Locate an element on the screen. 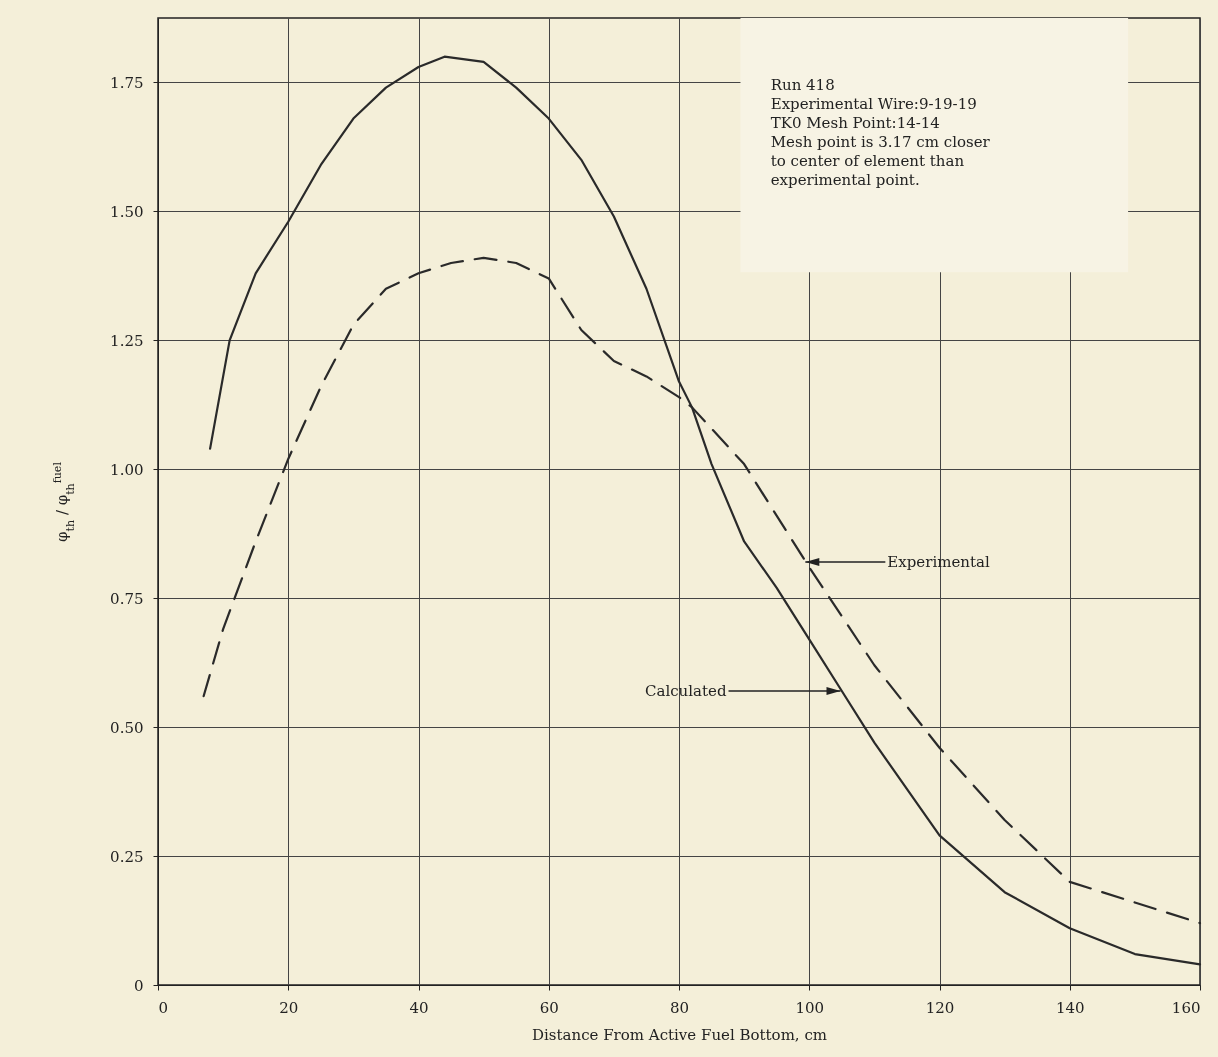 The image size is (1218, 1057). x-tick-label: 60 is located at coordinates (549, 1007).